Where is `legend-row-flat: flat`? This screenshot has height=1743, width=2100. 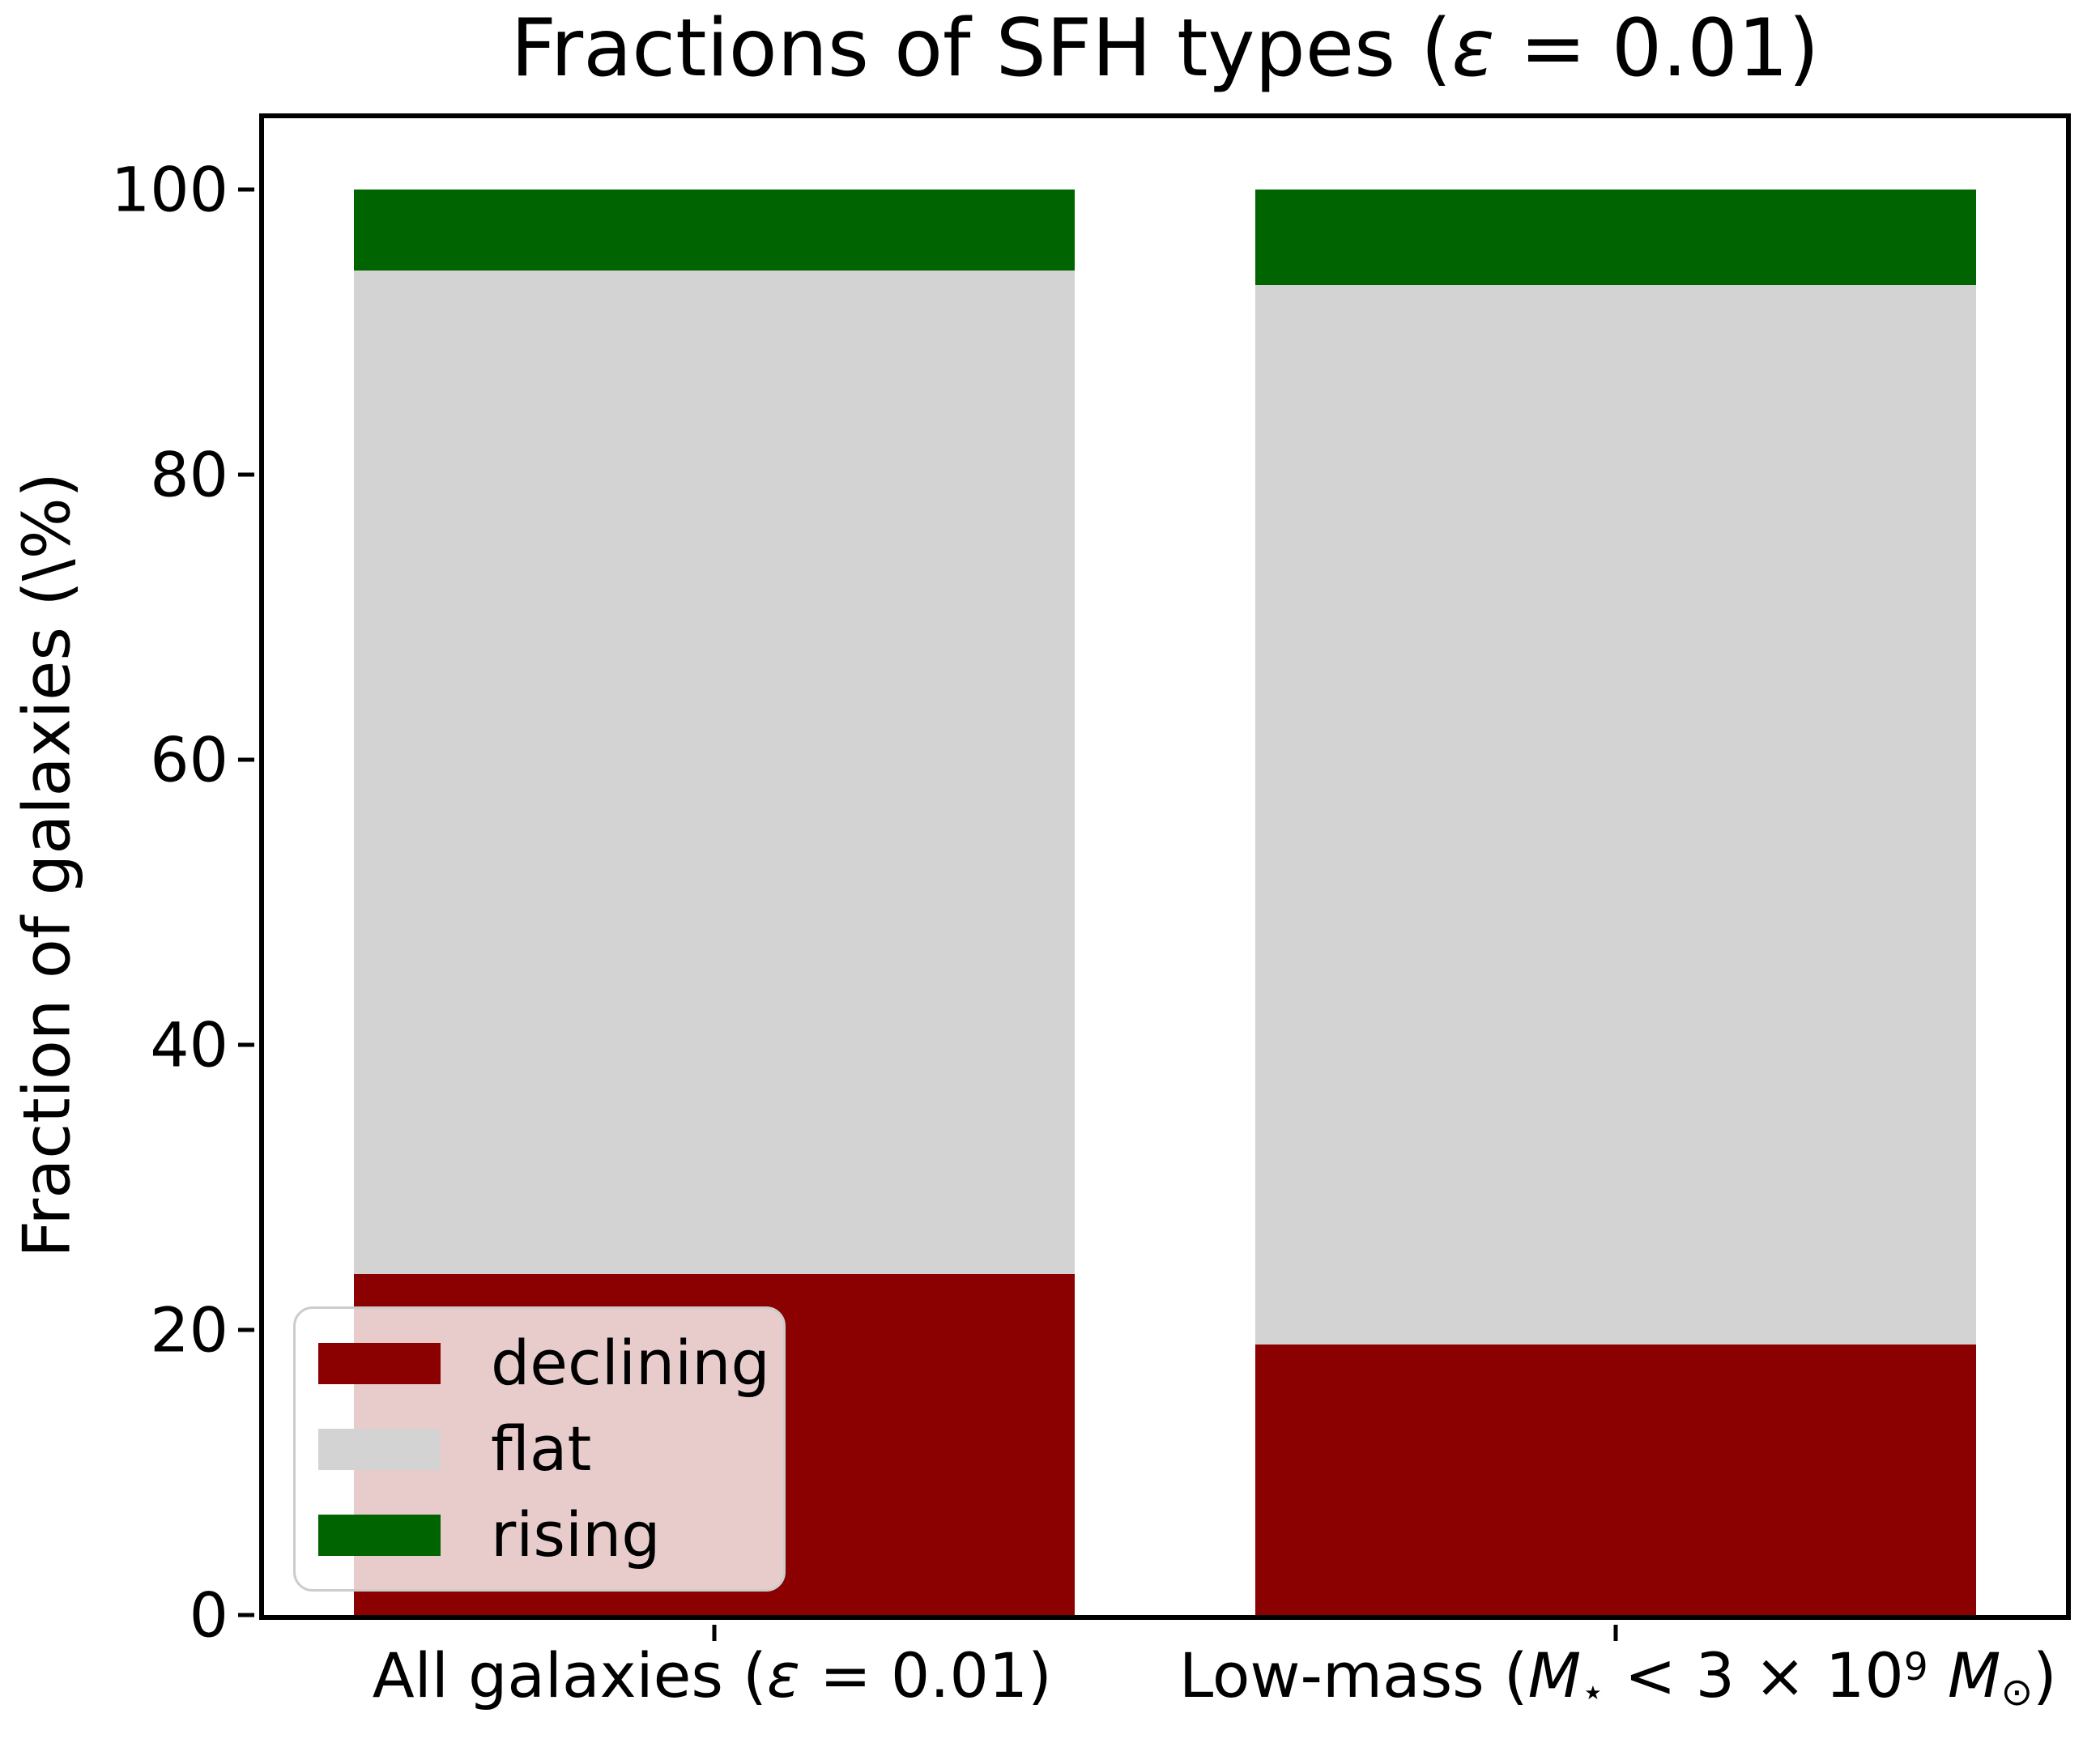
legend-row-flat: flat is located at coordinates (542, 1449).